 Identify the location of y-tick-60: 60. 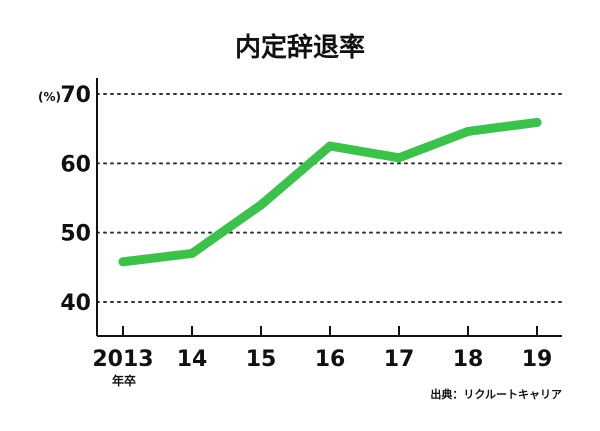
(75, 164).